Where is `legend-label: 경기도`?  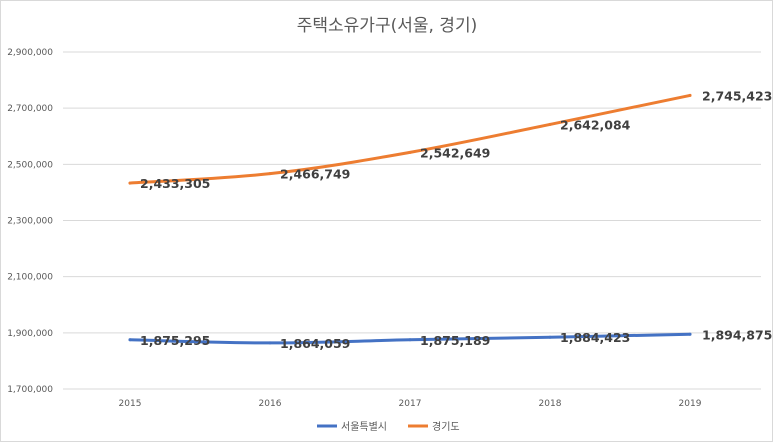
legend-label: 경기도 is located at coordinates (446, 426).